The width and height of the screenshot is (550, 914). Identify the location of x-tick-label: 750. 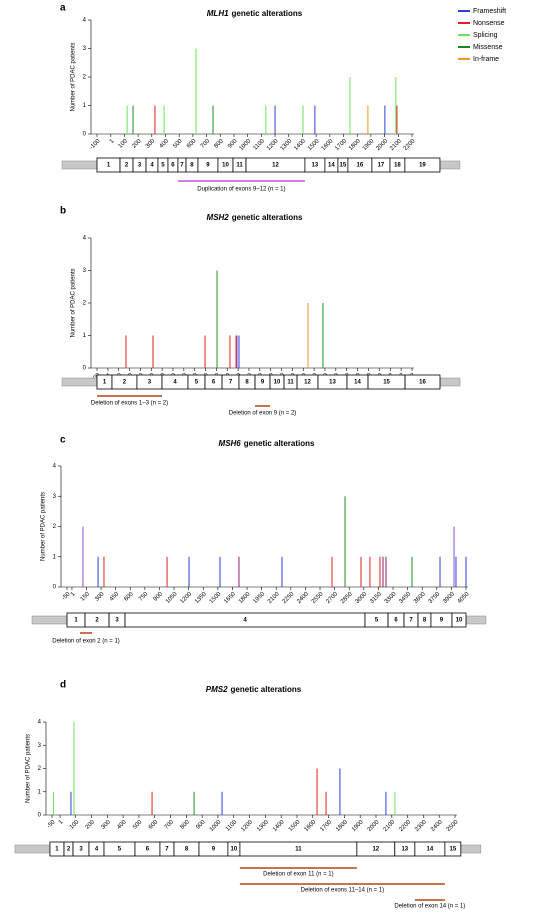
(144, 597).